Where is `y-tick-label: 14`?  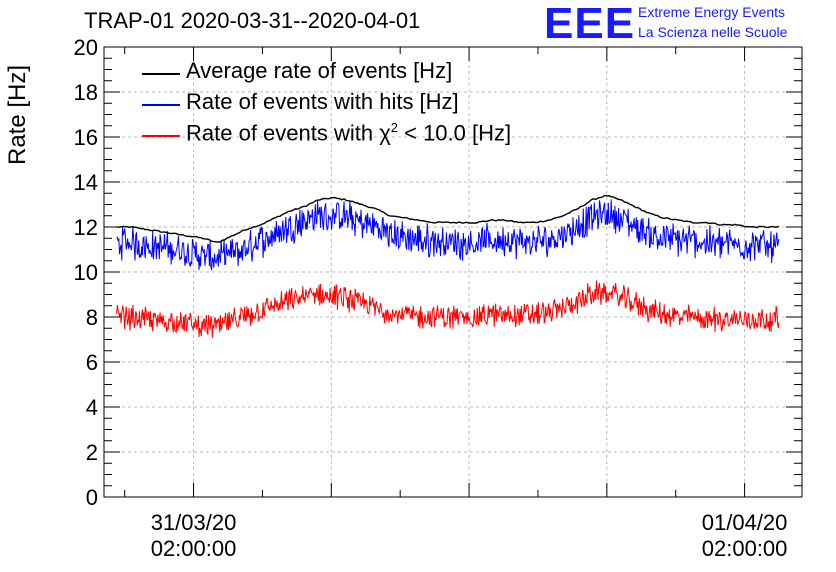
y-tick-label: 14 is located at coordinates (86, 182).